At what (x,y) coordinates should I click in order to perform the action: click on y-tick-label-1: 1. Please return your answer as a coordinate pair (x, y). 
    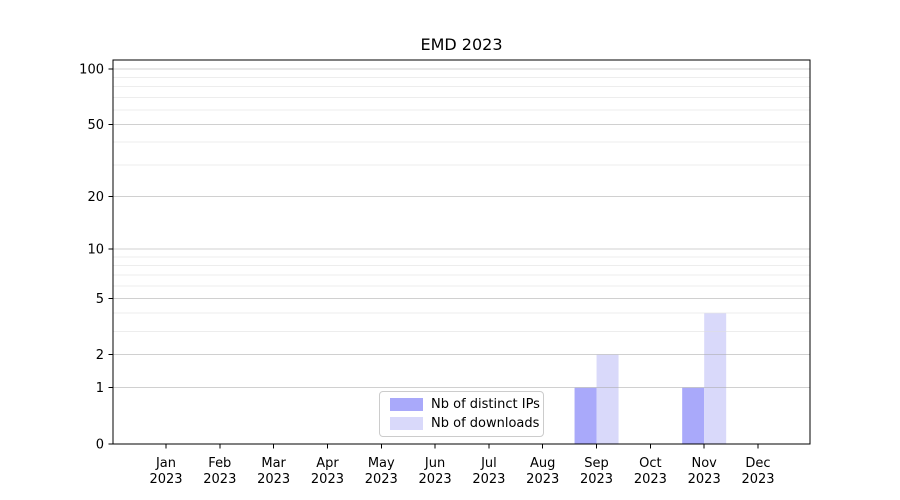
    Looking at the image, I should click on (100, 388).